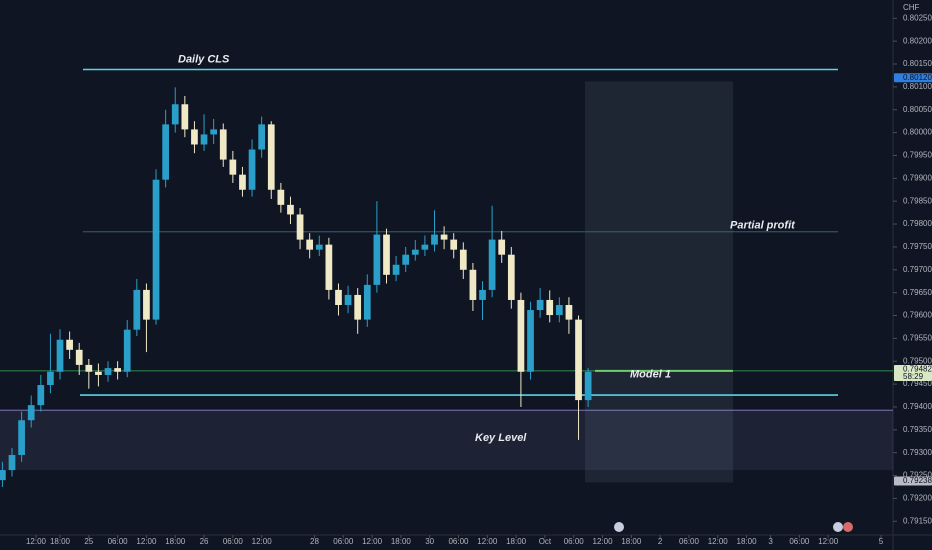 This screenshot has width=932, height=550. Describe the element at coordinates (917, 292) in the screenshot. I see `y-tick-label: 0.79650` at that location.